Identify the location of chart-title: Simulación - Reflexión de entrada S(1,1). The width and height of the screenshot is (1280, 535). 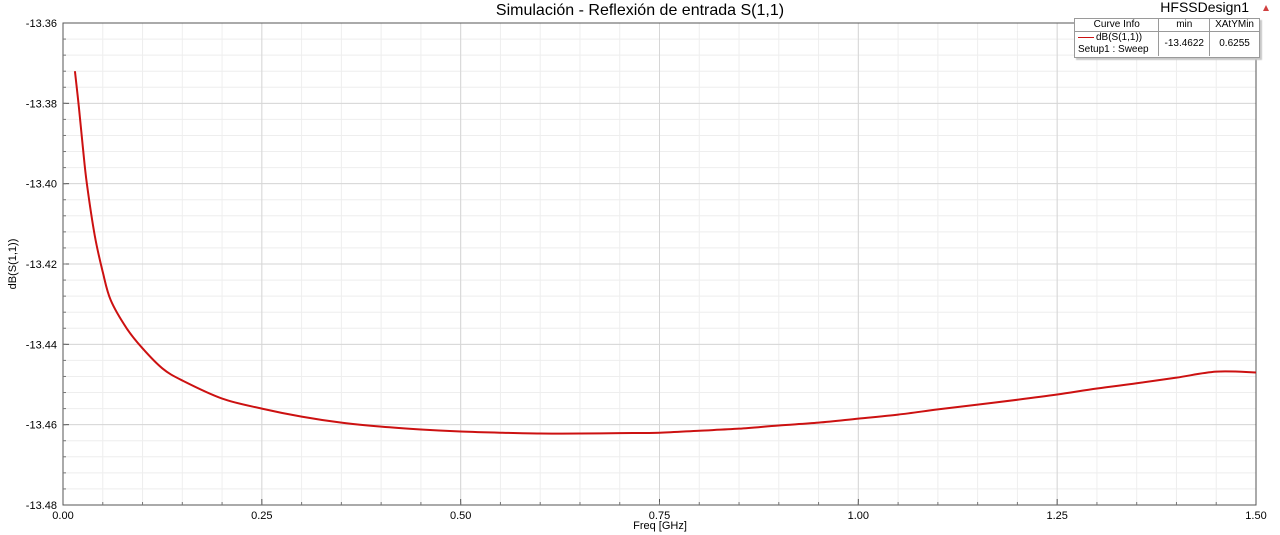
(640, 10).